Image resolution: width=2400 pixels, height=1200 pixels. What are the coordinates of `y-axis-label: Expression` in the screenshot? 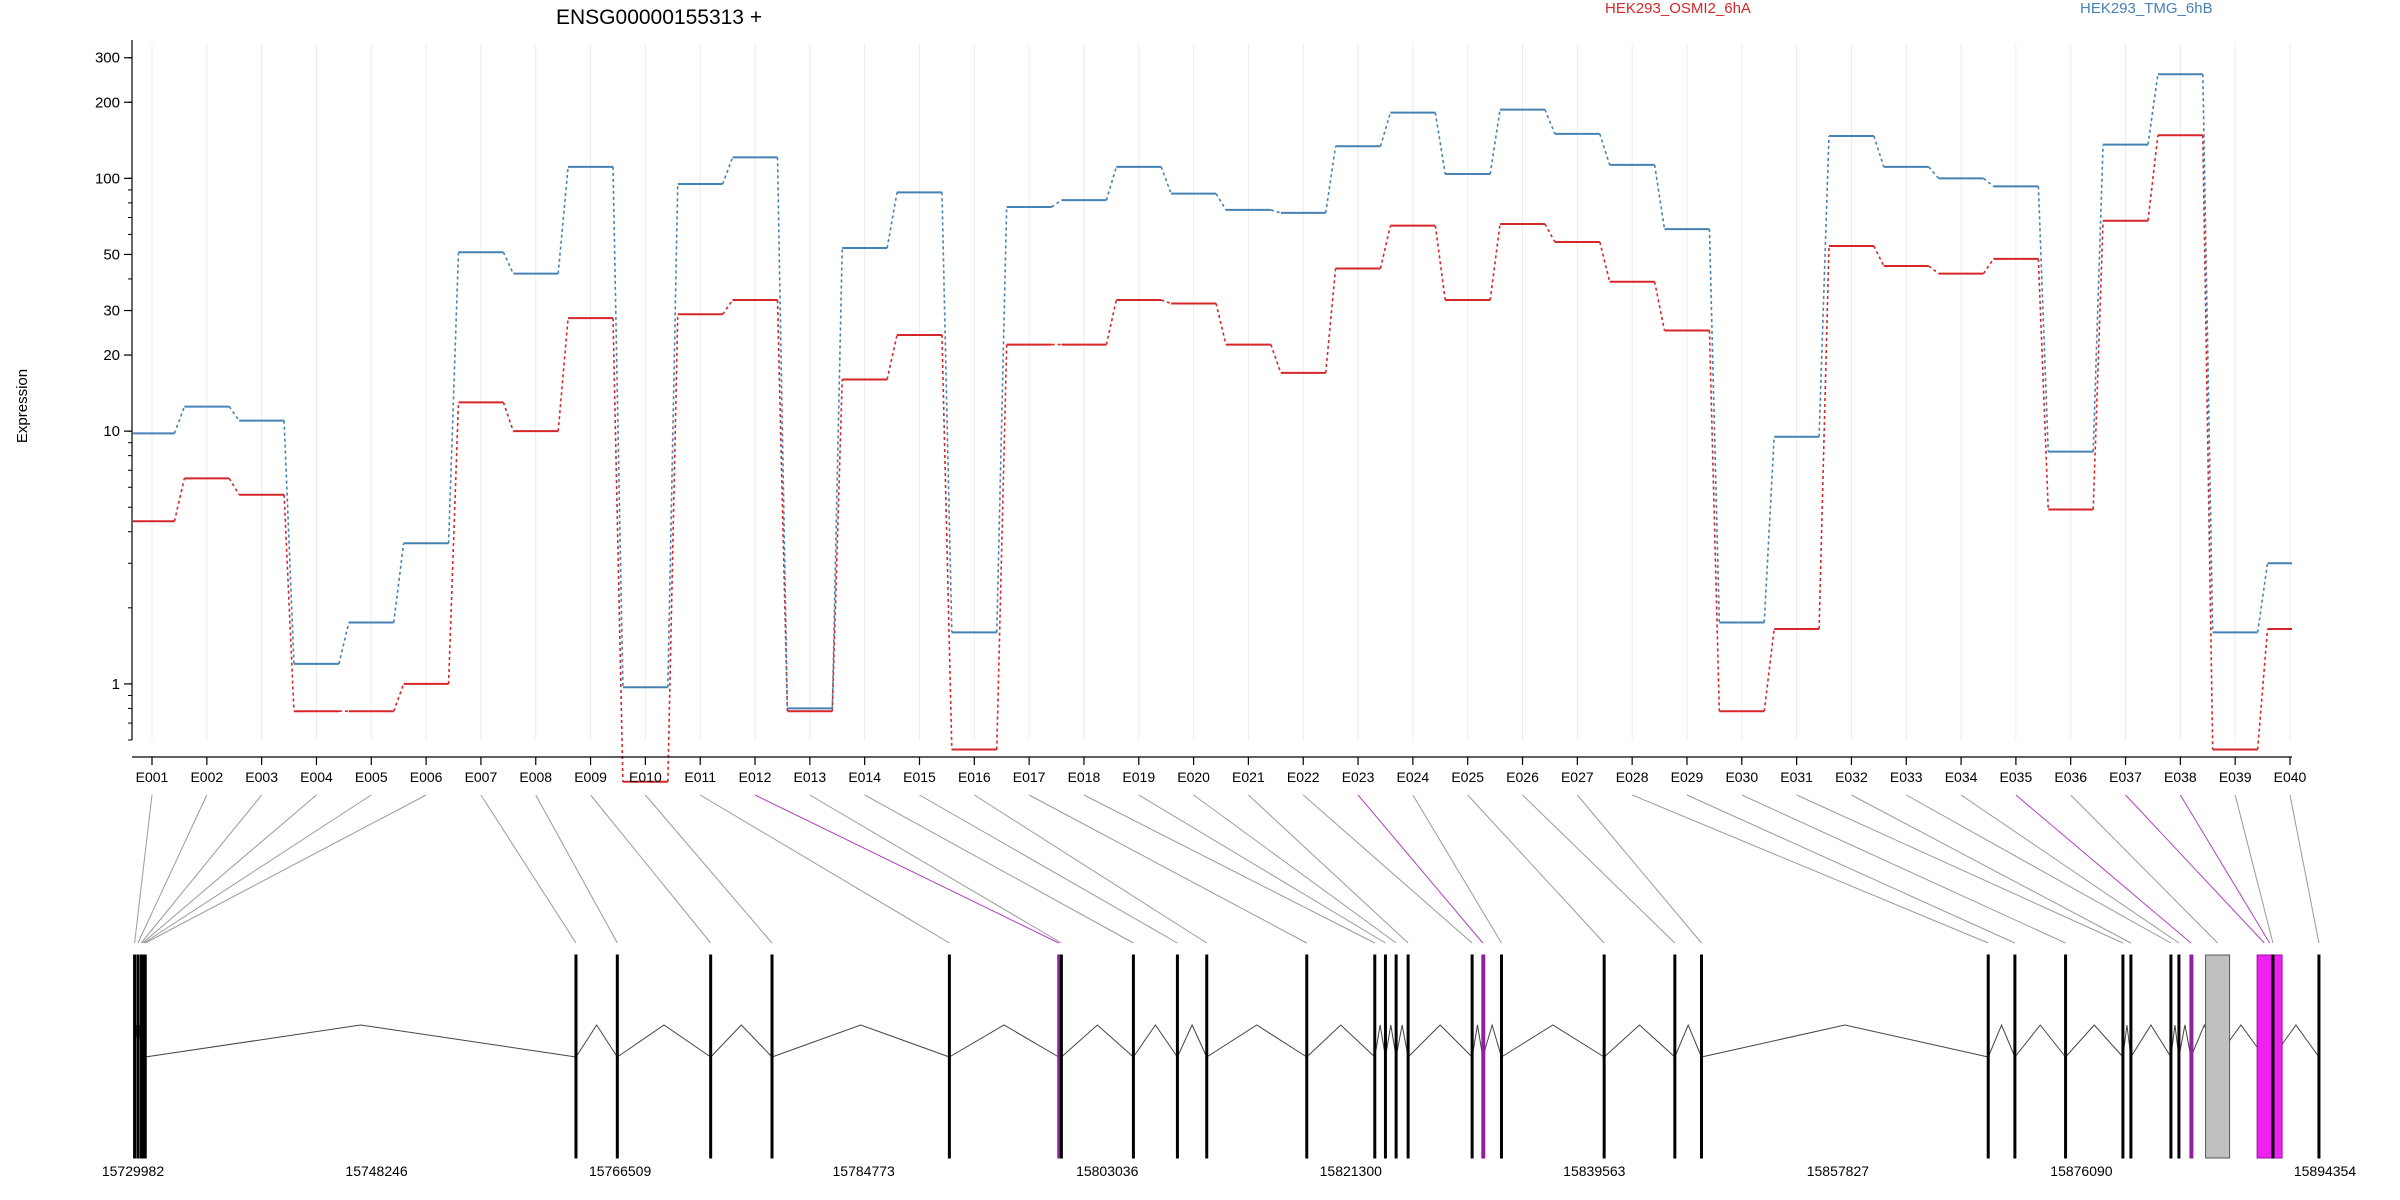 It's located at (22, 406).